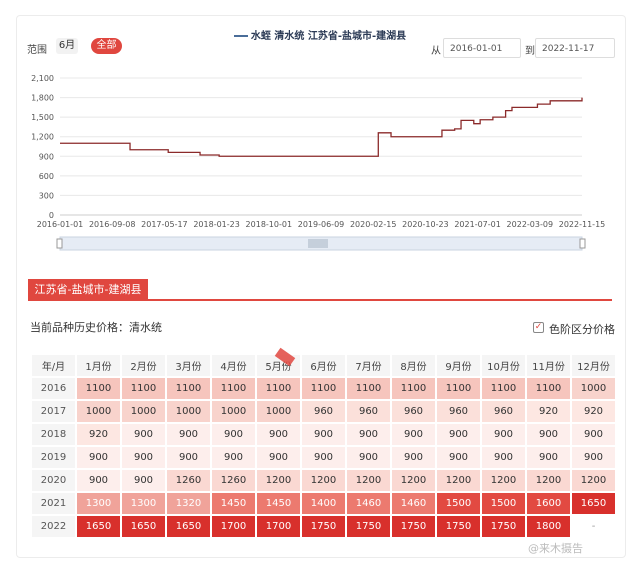  What do you see at coordinates (42, 78) in the screenshot?
I see `y-tick-label: 2,100` at bounding box center [42, 78].